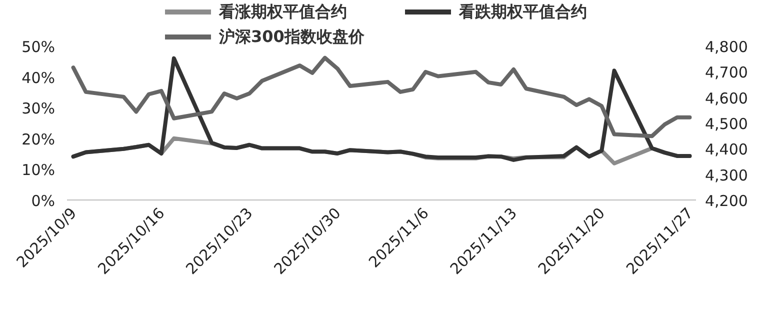 Image resolution: width=760 pixels, height=315 pixels. I want to click on y2-tick-label: 4,300, so click(726, 175).